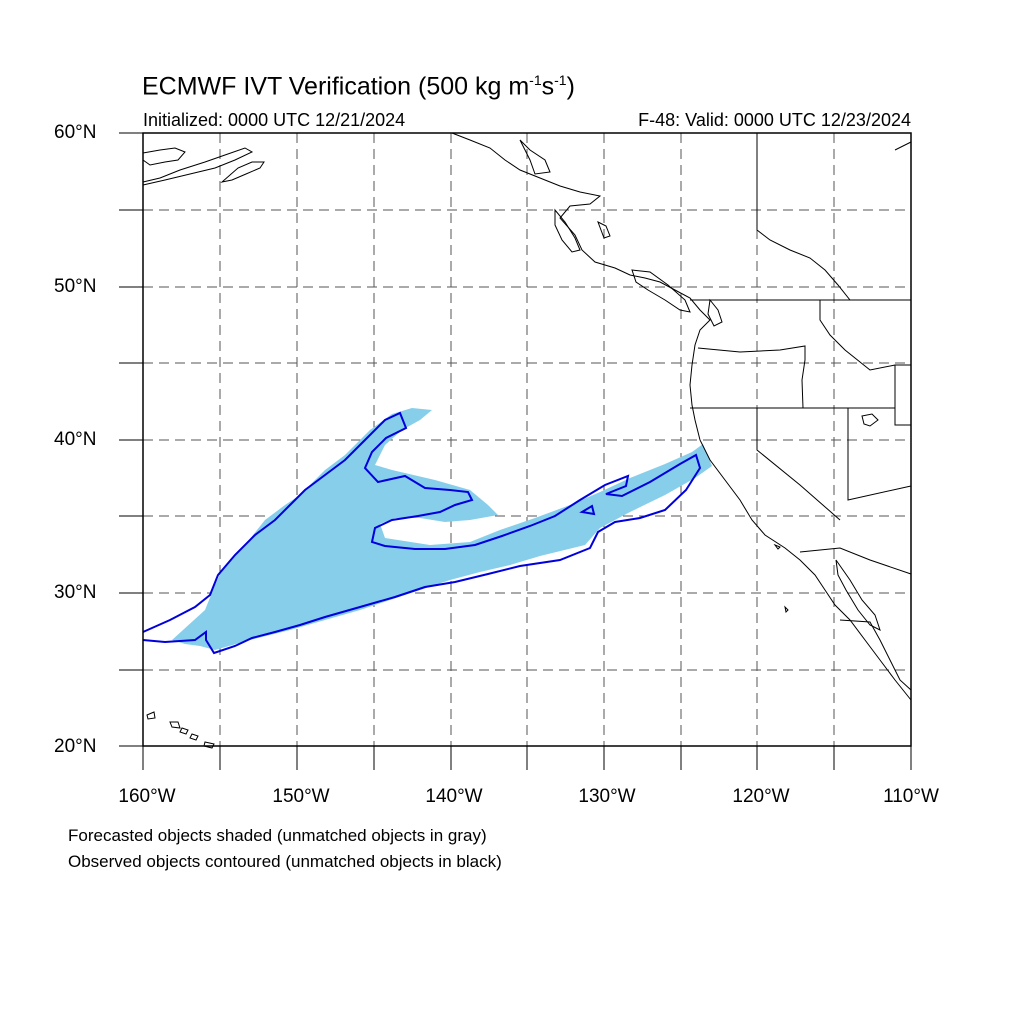 The width and height of the screenshot is (1024, 1024). Describe the element at coordinates (774, 120) in the screenshot. I see `valid-time-label: F-48: Valid: 0000 UTC 12/23/2024` at that location.